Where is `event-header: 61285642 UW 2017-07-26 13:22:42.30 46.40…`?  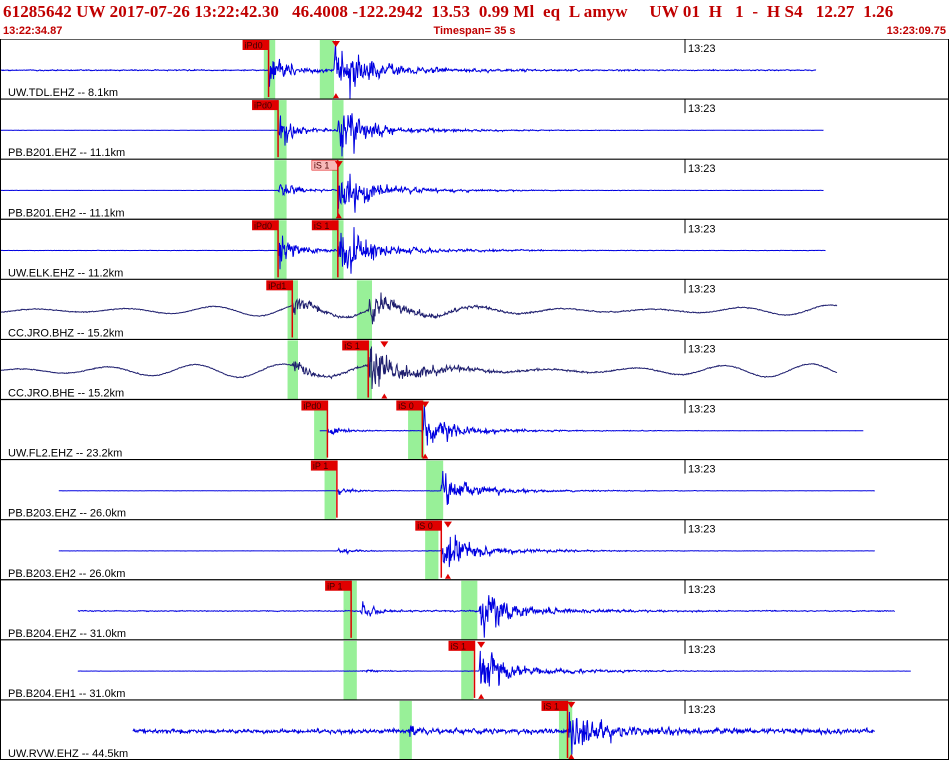
event-header: 61285642 UW 2017-07-26 13:22:42.30 46.40… is located at coordinates (474, 20).